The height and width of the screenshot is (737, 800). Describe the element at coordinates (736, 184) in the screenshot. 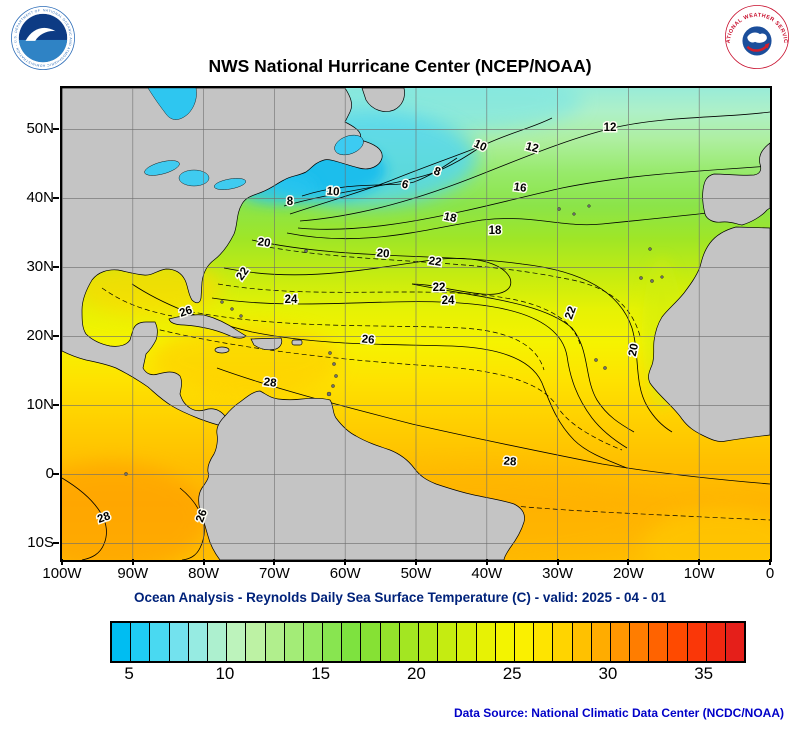

I see `iberia-france` at that location.